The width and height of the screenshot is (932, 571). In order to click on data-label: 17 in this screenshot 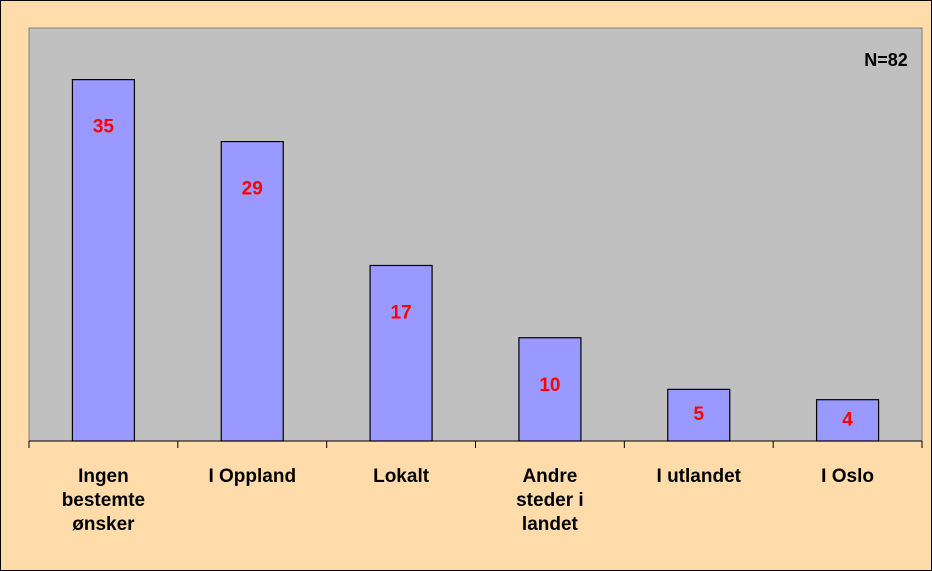, I will do `click(401, 312)`.